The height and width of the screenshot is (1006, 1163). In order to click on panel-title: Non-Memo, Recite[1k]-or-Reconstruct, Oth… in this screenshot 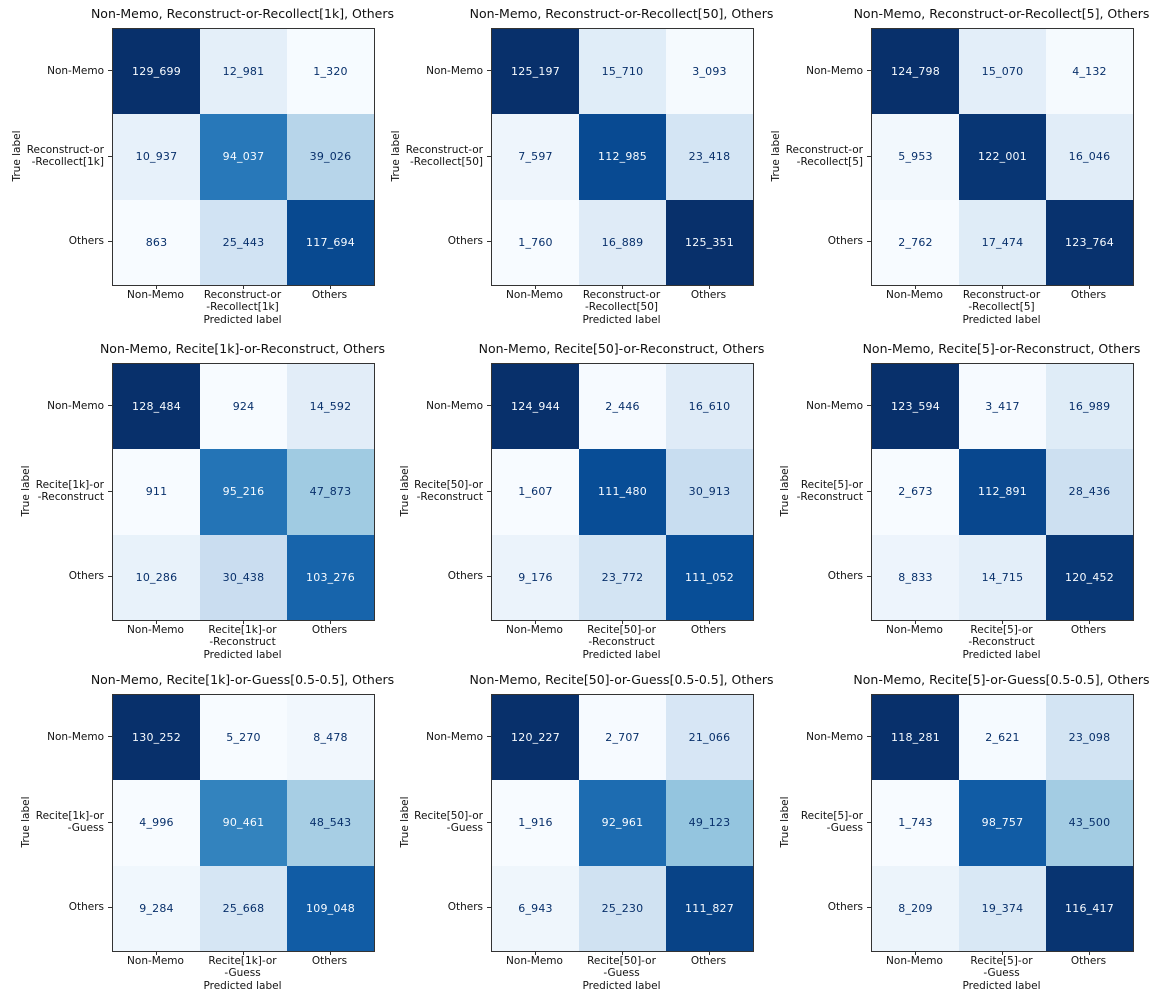, I will do `click(242, 348)`.